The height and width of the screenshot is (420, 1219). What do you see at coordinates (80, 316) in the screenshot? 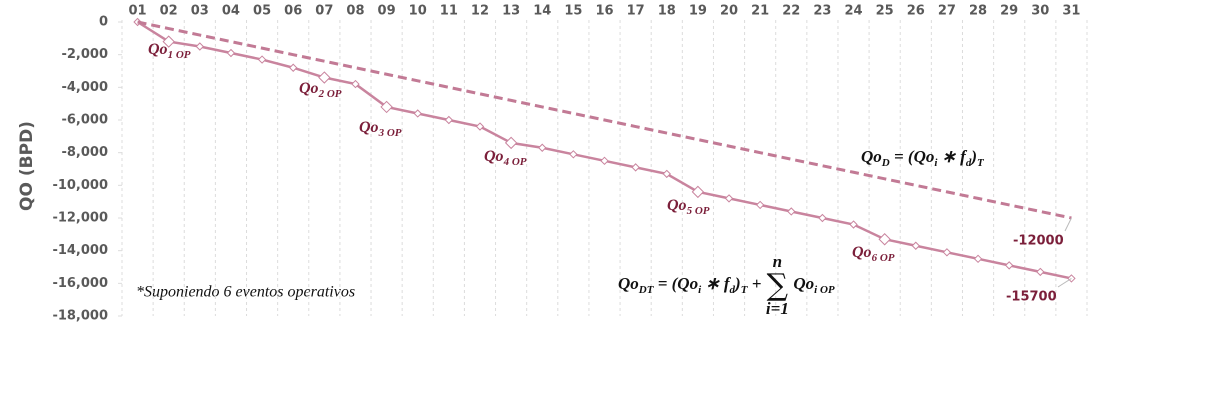
I see `y-tick-label: -18,000` at bounding box center [80, 316].